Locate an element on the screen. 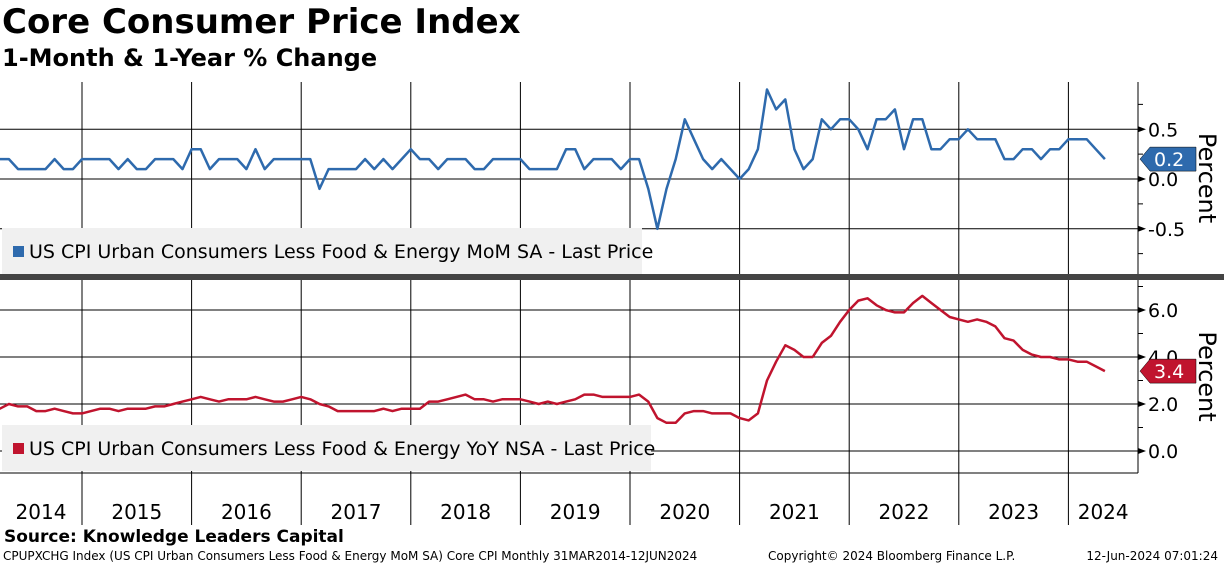 This screenshot has width=1224, height=566. y-tick-label: 0.5 is located at coordinates (1163, 130).